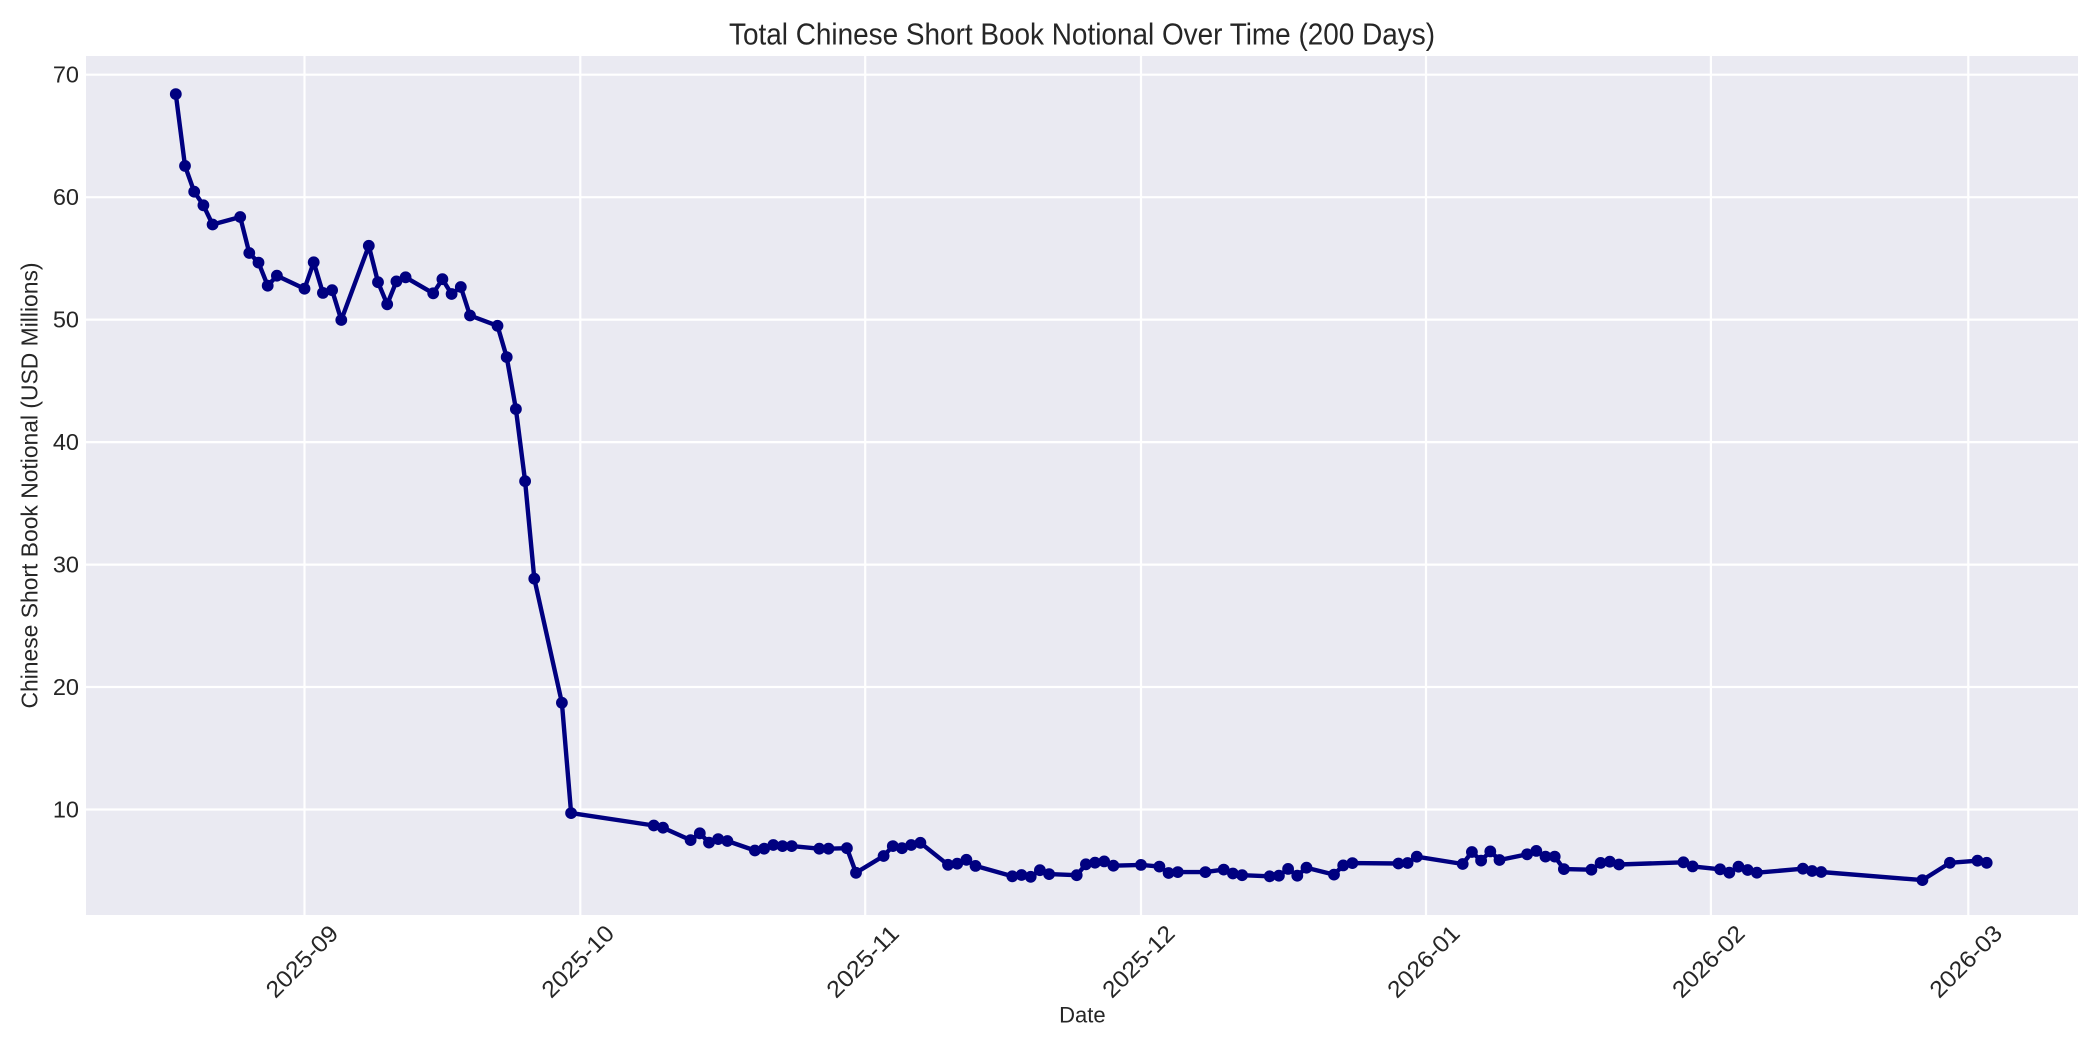 This screenshot has height=1050, width=2100. What do you see at coordinates (66, 75) in the screenshot?
I see `svg-text: 70` at bounding box center [66, 75].